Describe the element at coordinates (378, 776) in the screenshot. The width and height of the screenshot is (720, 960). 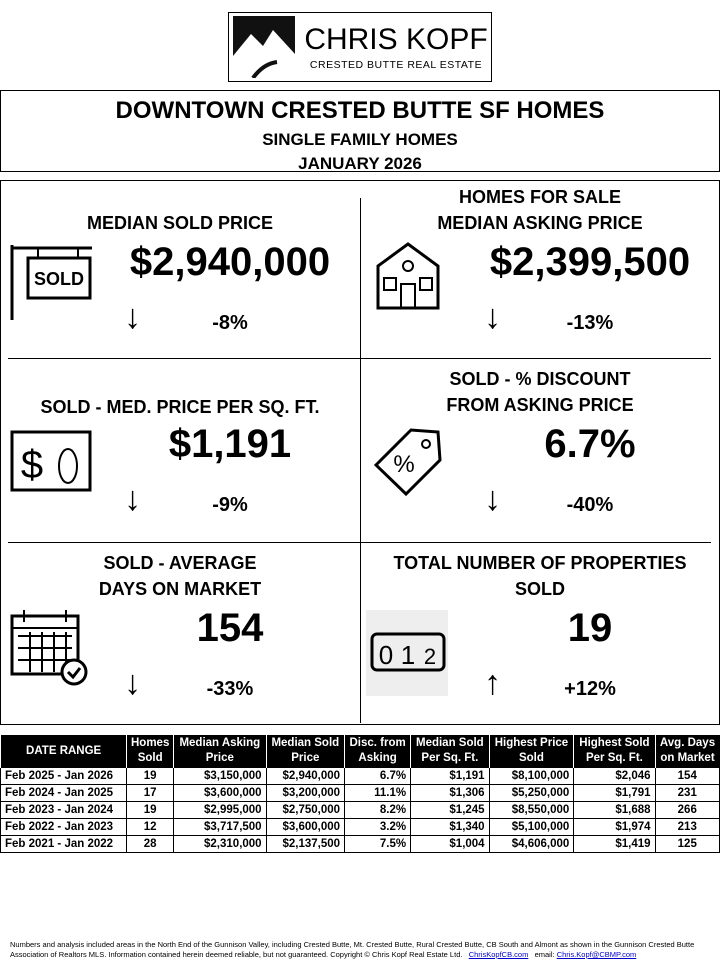
I see `table-cell: 6.7%` at that location.